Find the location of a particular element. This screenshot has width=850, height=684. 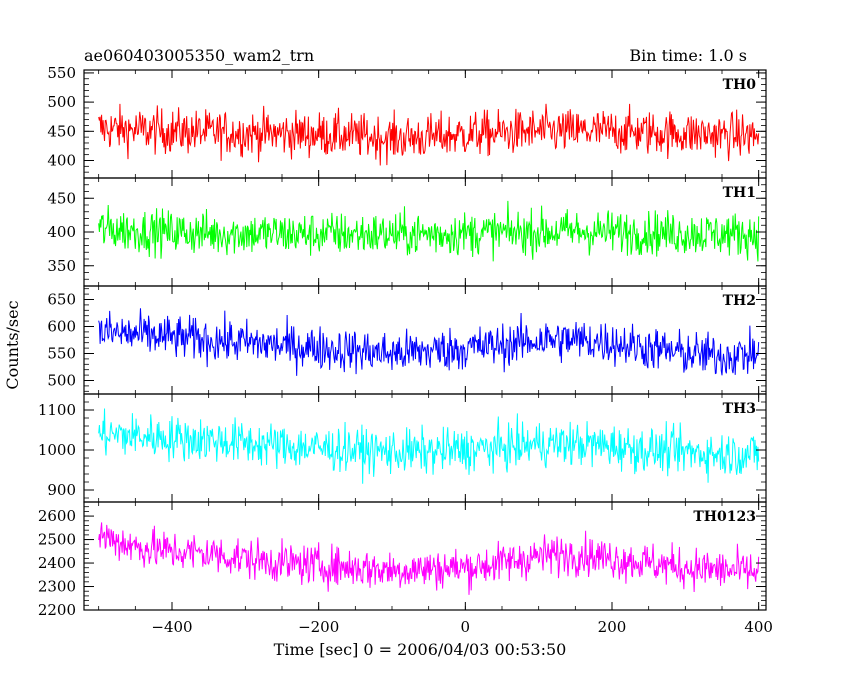

y-tick-label: 1000 is located at coordinates (57, 450).